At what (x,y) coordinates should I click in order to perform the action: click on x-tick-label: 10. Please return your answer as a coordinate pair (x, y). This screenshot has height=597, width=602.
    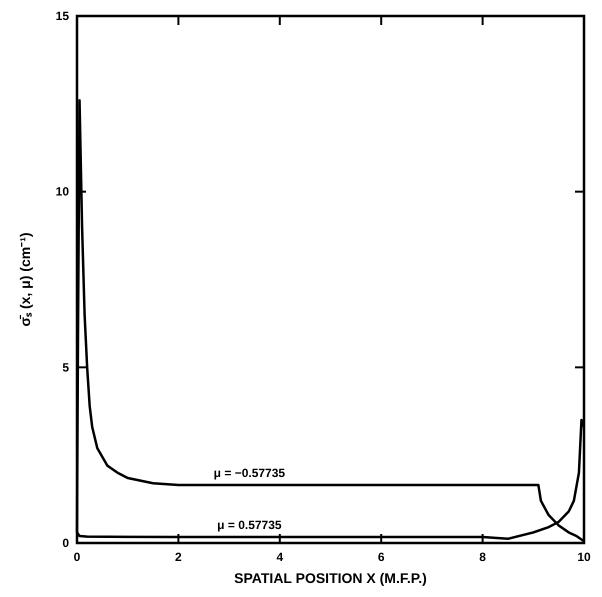
    Looking at the image, I should click on (584, 557).